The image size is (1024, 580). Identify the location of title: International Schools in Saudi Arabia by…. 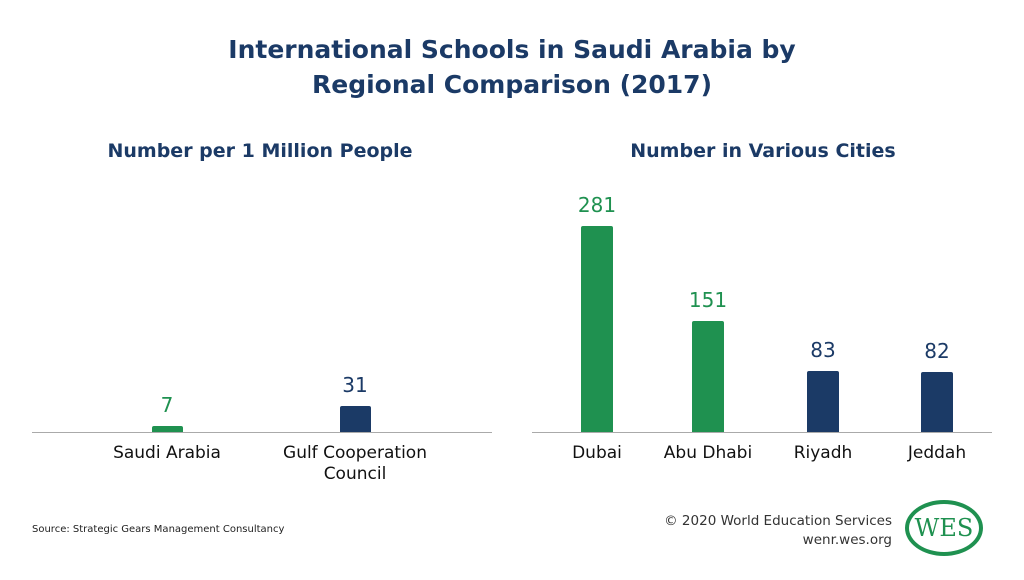
(512, 67).